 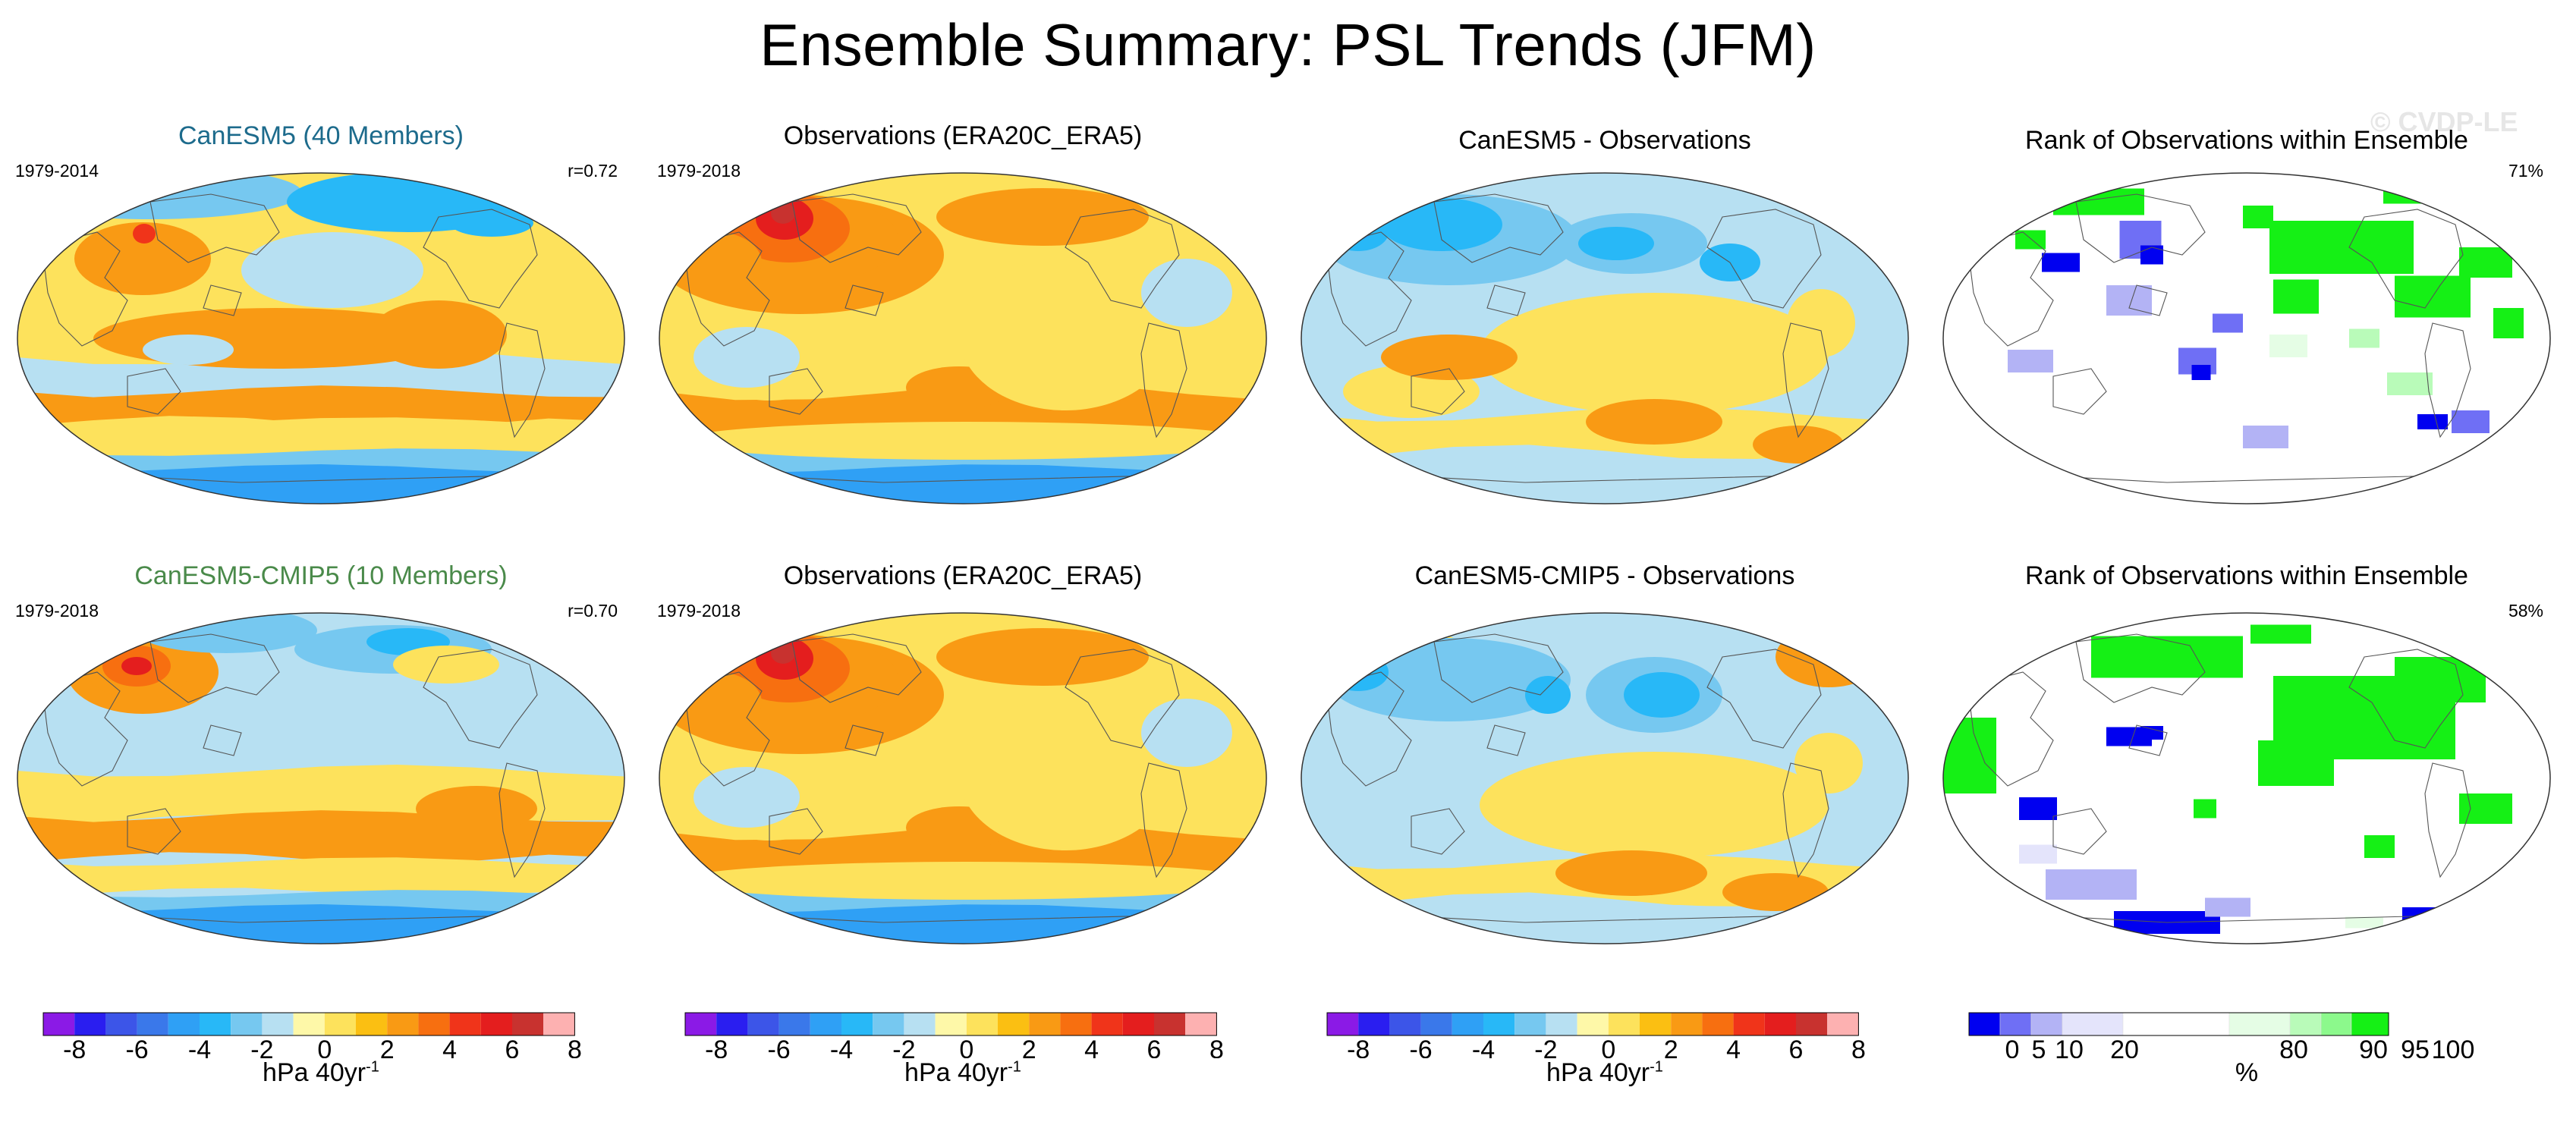 I want to click on colorbar-svg: 0 5 10 20 80 90 95 100, so click(x=2221, y=1035).